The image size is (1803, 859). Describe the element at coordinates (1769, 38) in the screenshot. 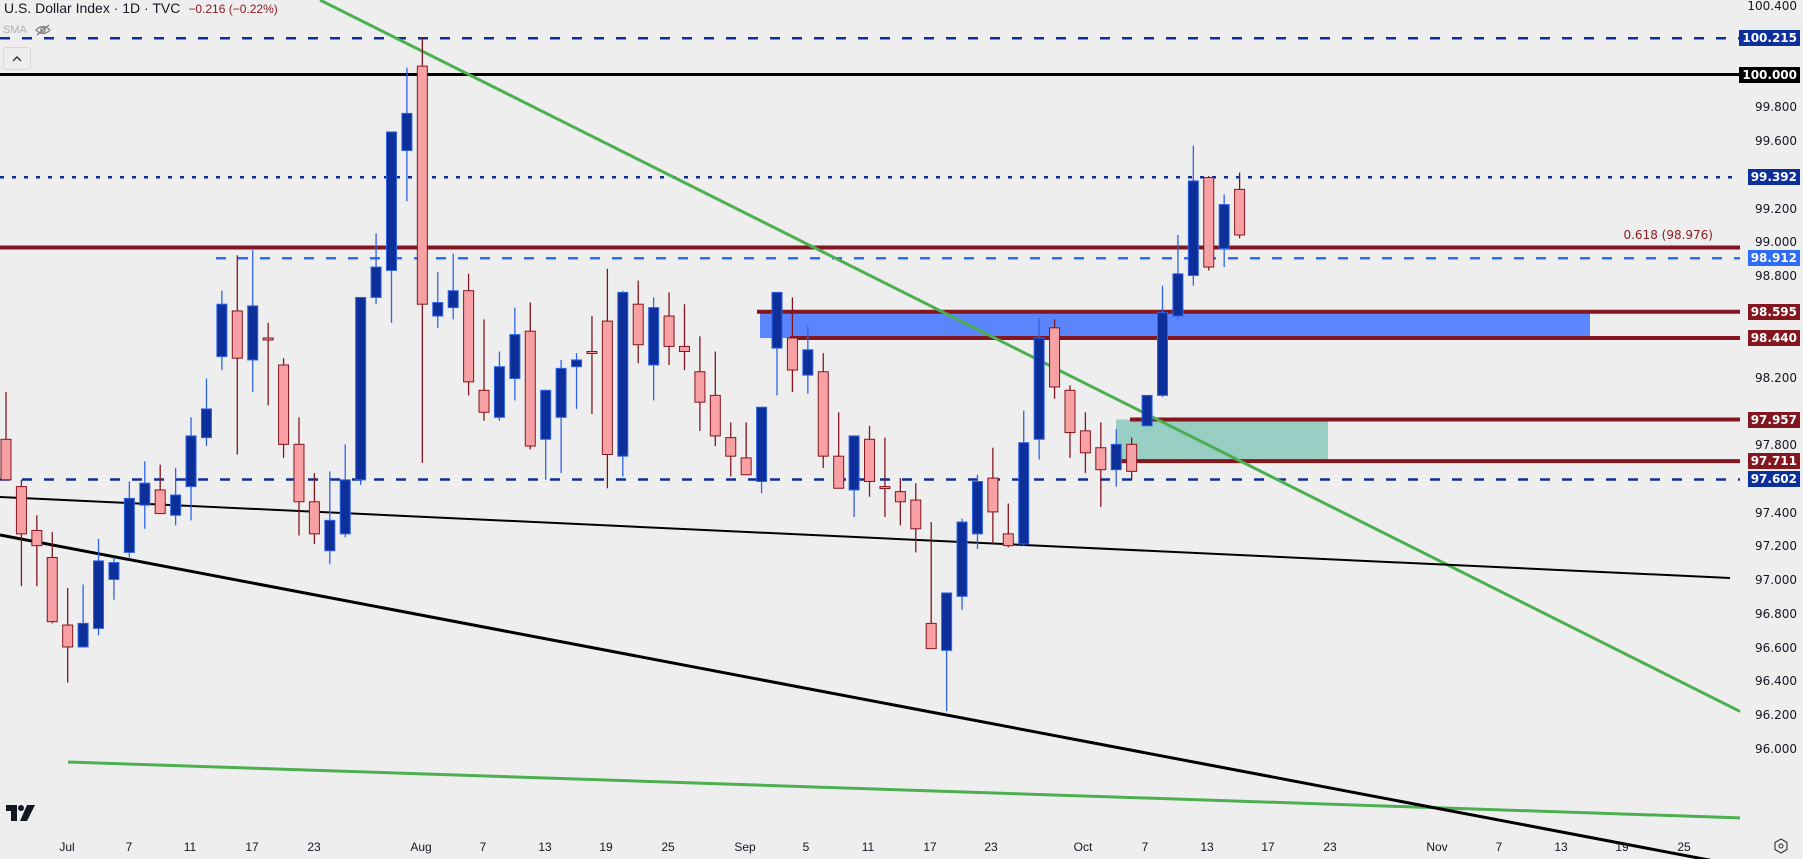

I see `price-tag: 100.215` at that location.